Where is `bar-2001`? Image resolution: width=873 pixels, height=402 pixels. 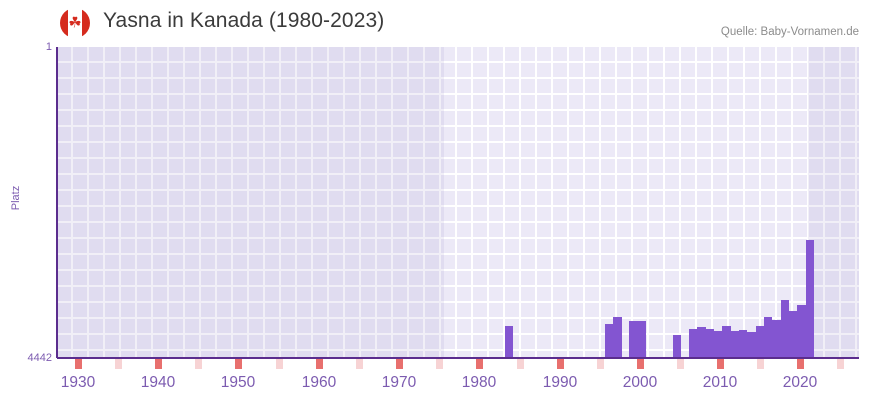 bar-2001 is located at coordinates (642, 339).